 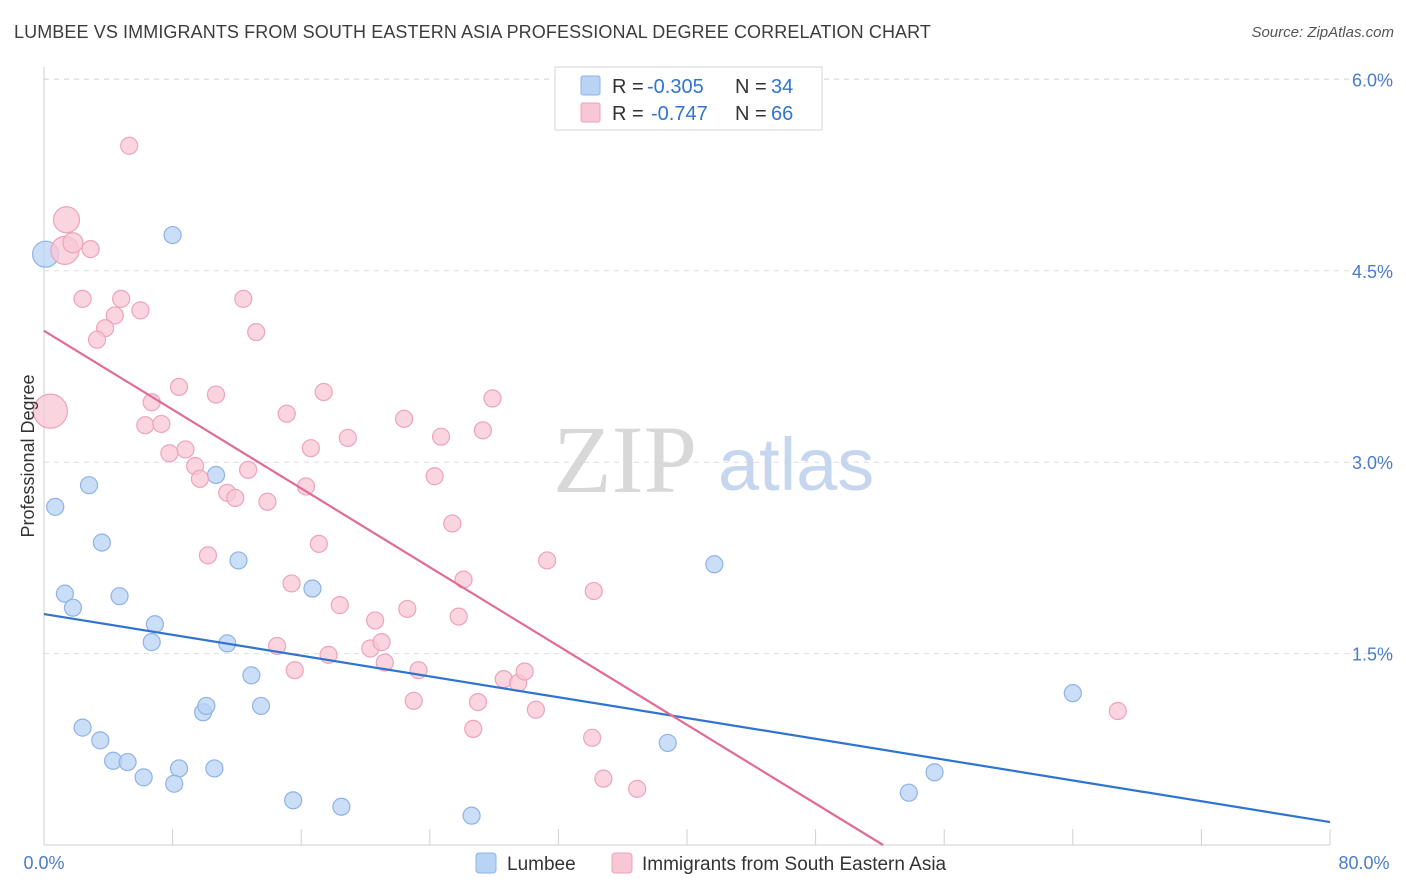 What do you see at coordinates (1322, 32) in the screenshot?
I see `source-label: Source: ZipAtlas.com` at bounding box center [1322, 32].